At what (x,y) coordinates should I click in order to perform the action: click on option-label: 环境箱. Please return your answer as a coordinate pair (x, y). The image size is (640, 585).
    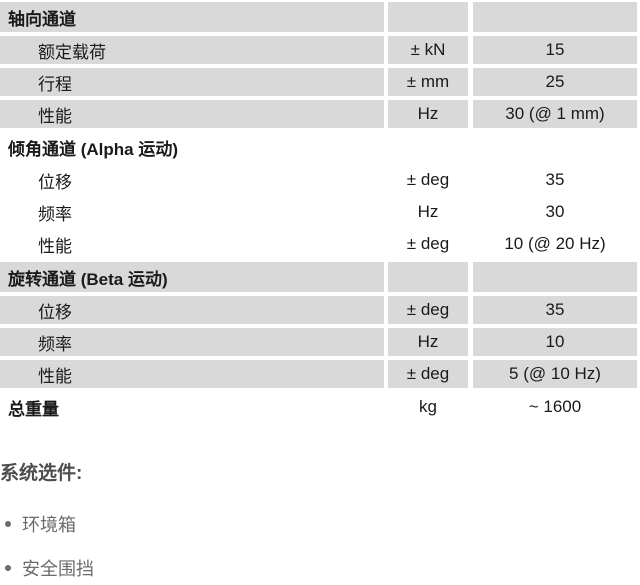
    Looking at the image, I should click on (49, 525).